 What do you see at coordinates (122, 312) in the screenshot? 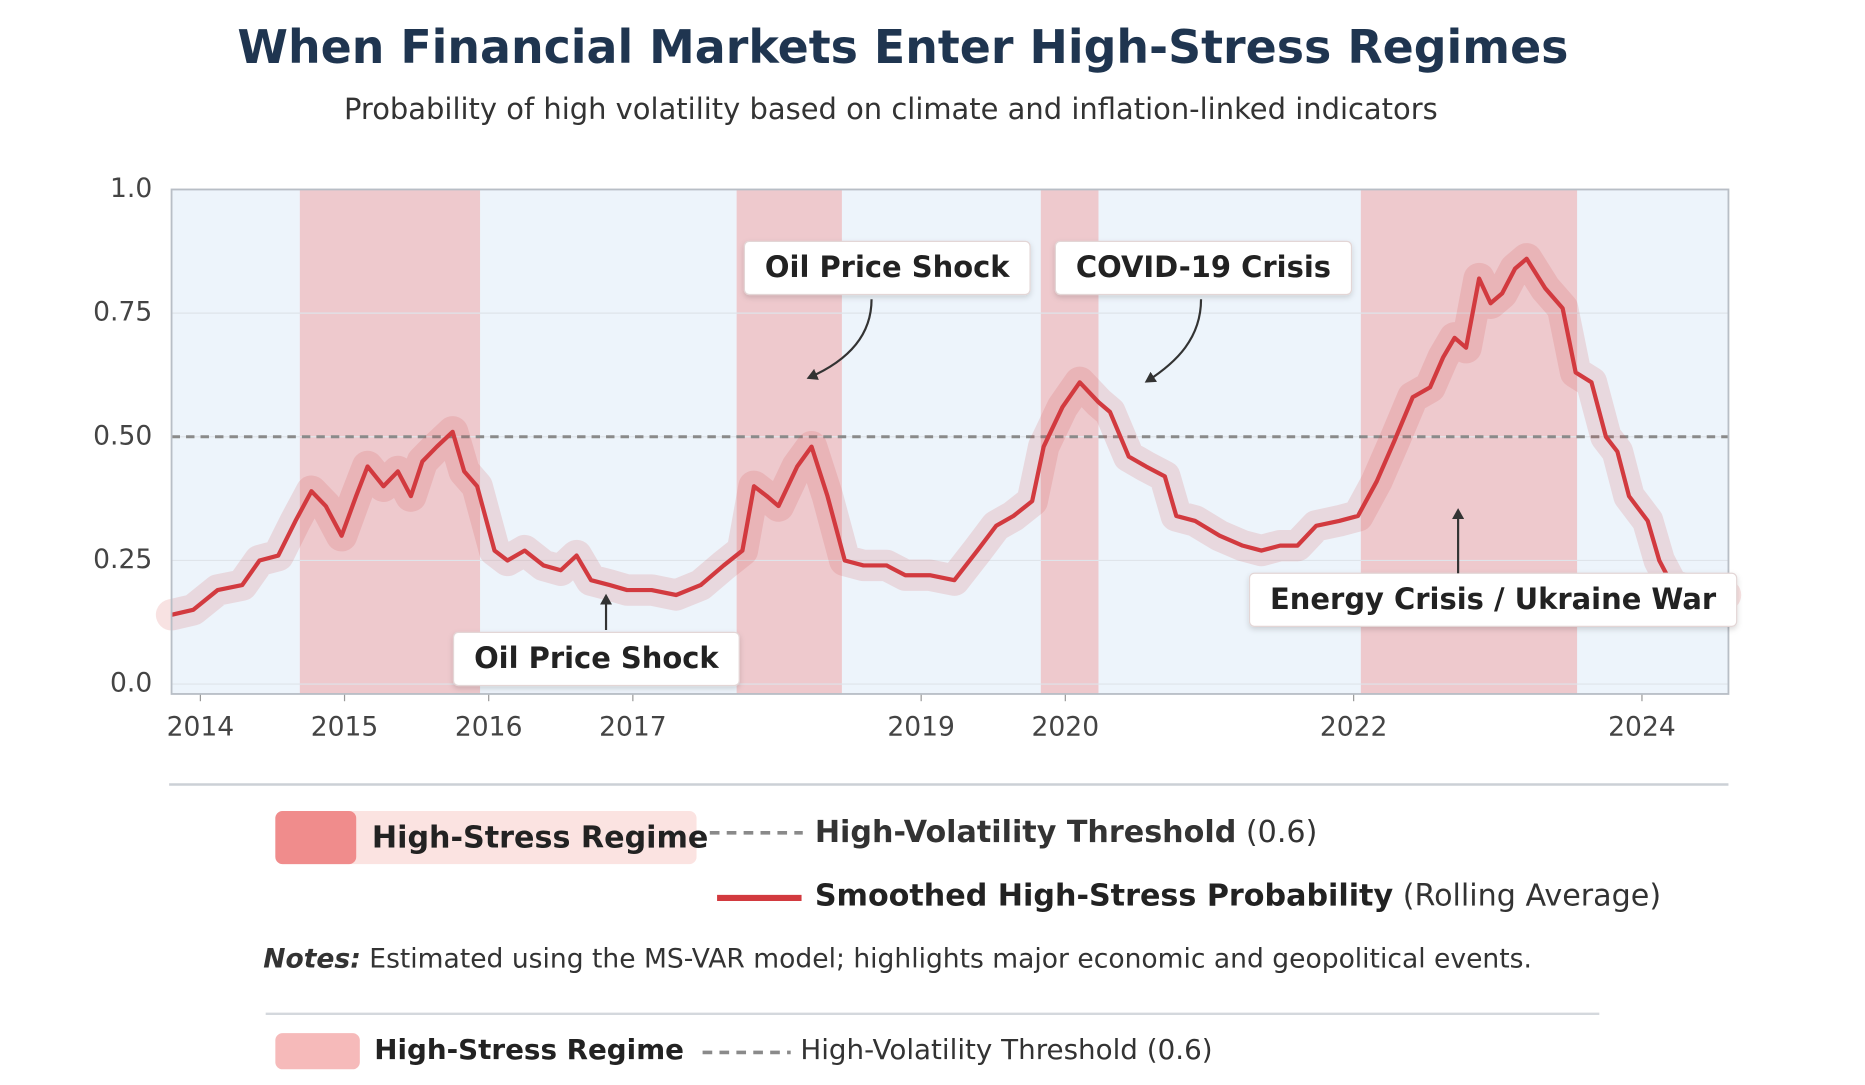
I see `y-tick-label: 0.75` at bounding box center [122, 312].